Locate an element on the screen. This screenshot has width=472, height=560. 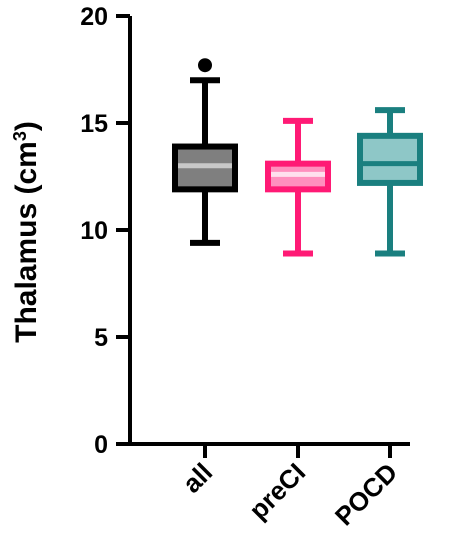
iqr-box is located at coordinates (390, 159).